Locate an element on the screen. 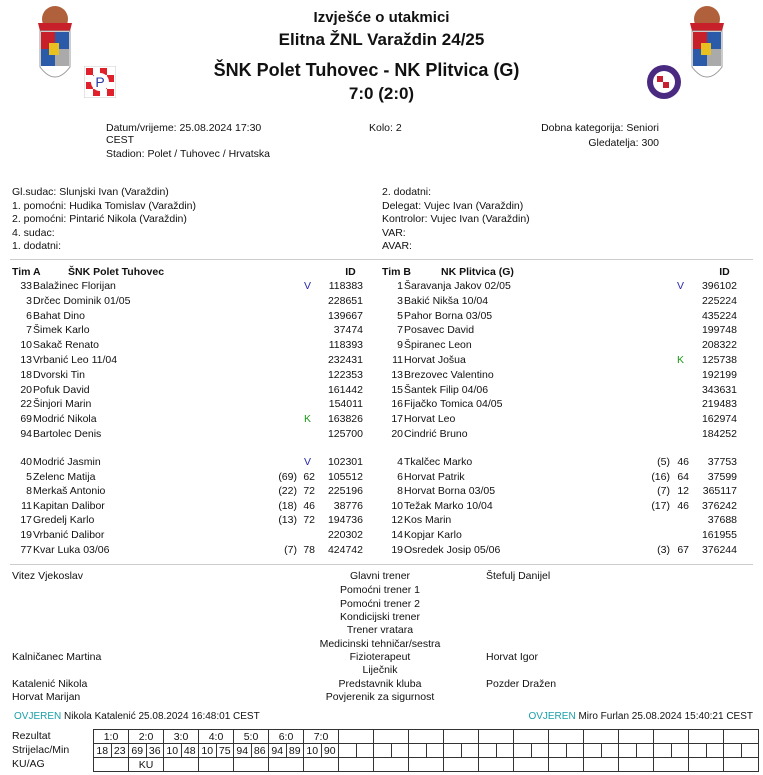  scorer-label: Strijelac/Min is located at coordinates (41, 750).